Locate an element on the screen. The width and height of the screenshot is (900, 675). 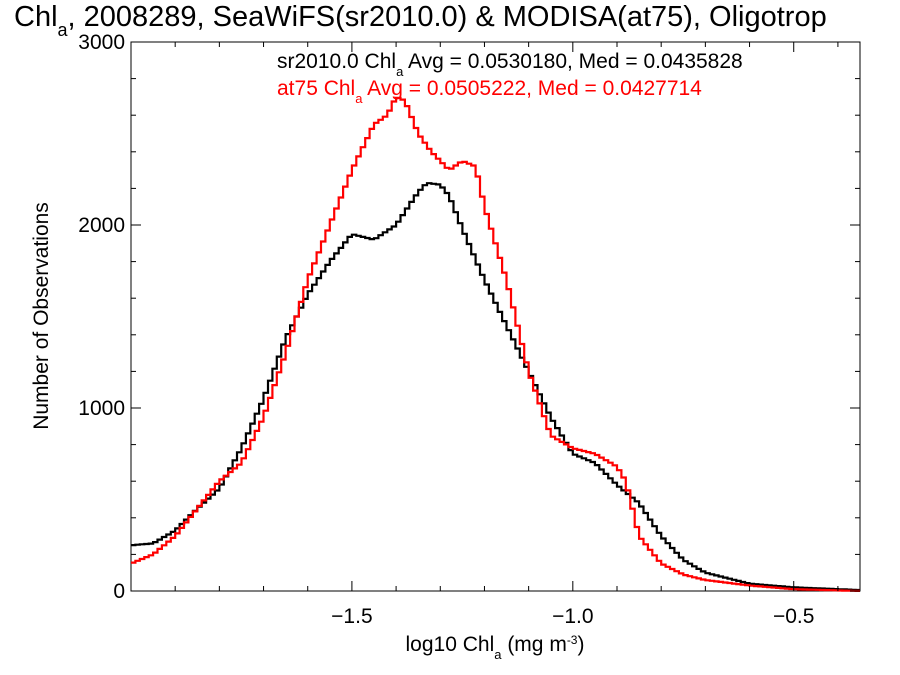
annotation-sr2010-subscript: a is located at coordinates (400, 71).